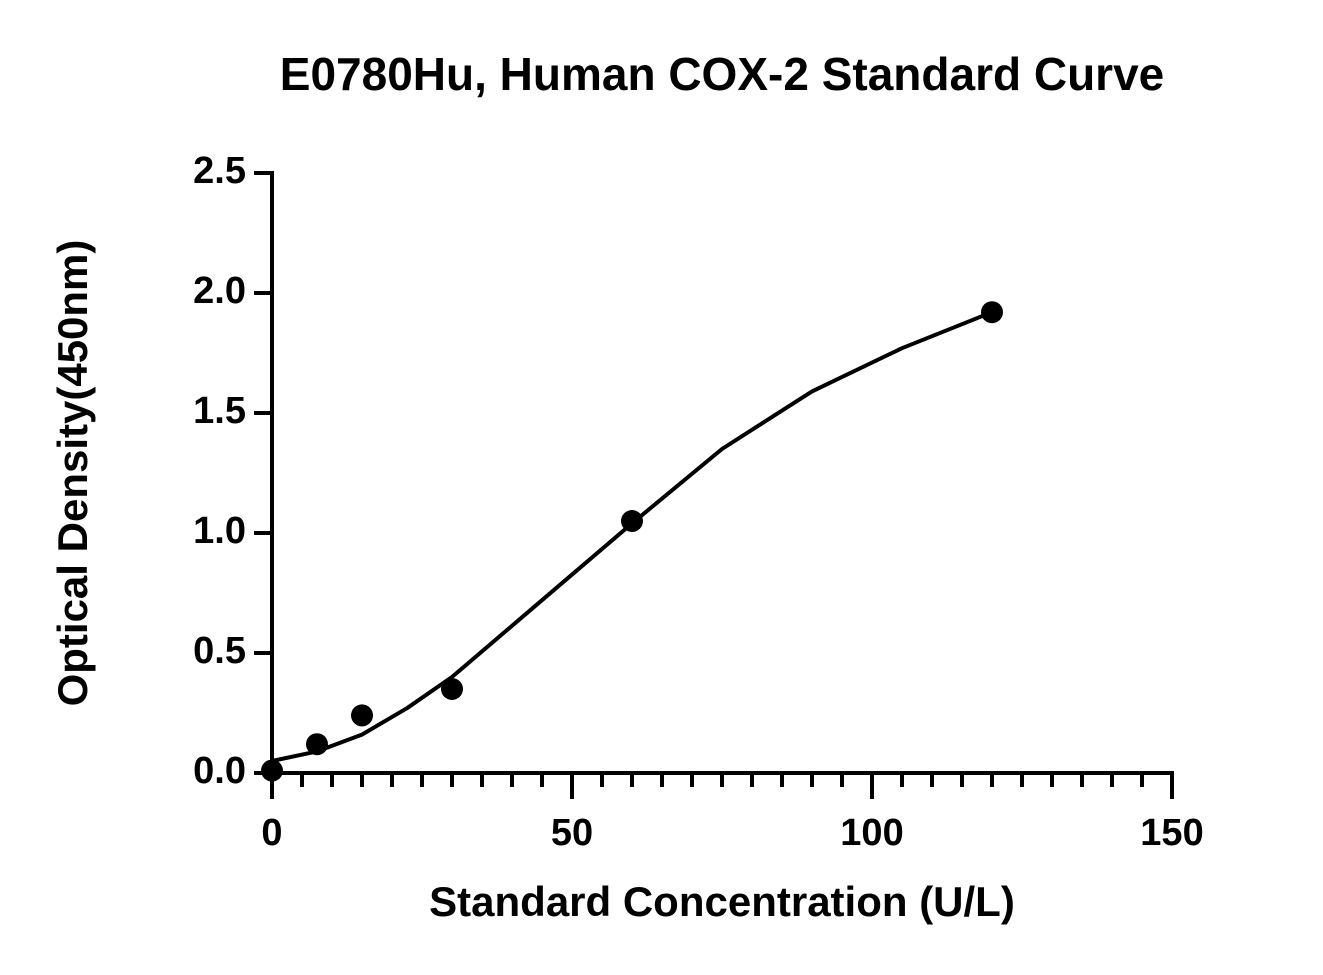  What do you see at coordinates (219, 531) in the screenshot?
I see `y-tick-label: 1.0` at bounding box center [219, 531].